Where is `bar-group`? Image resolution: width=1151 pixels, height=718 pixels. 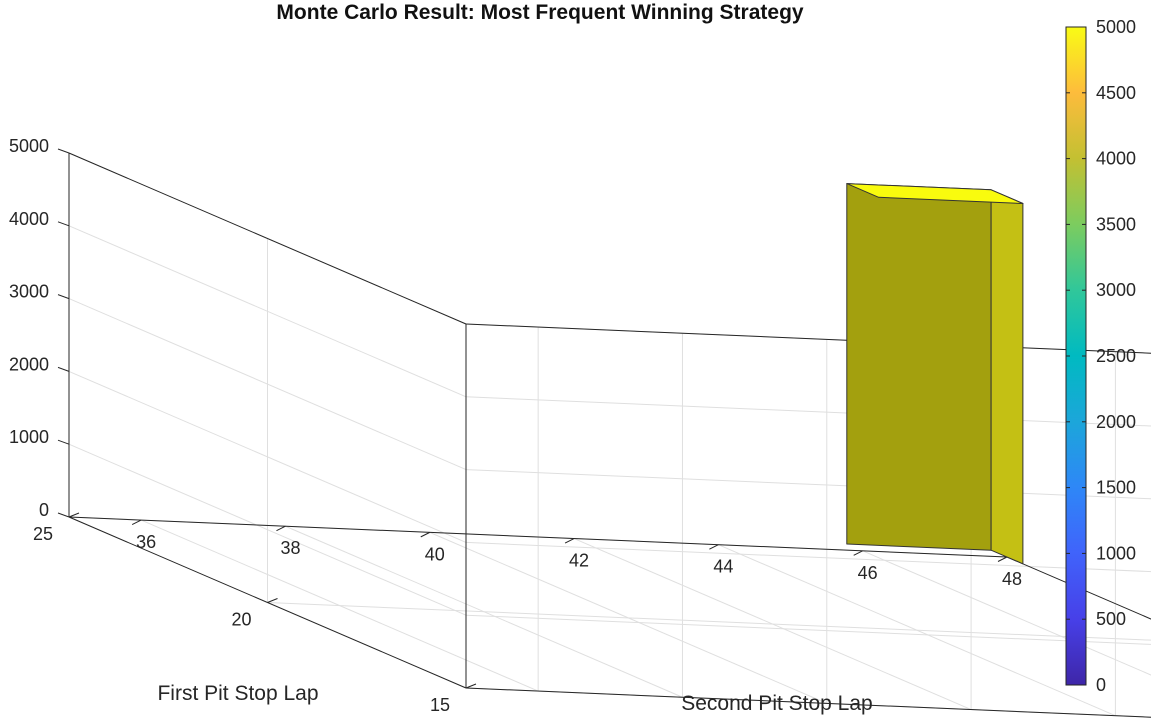
bar-group is located at coordinates (935, 374).